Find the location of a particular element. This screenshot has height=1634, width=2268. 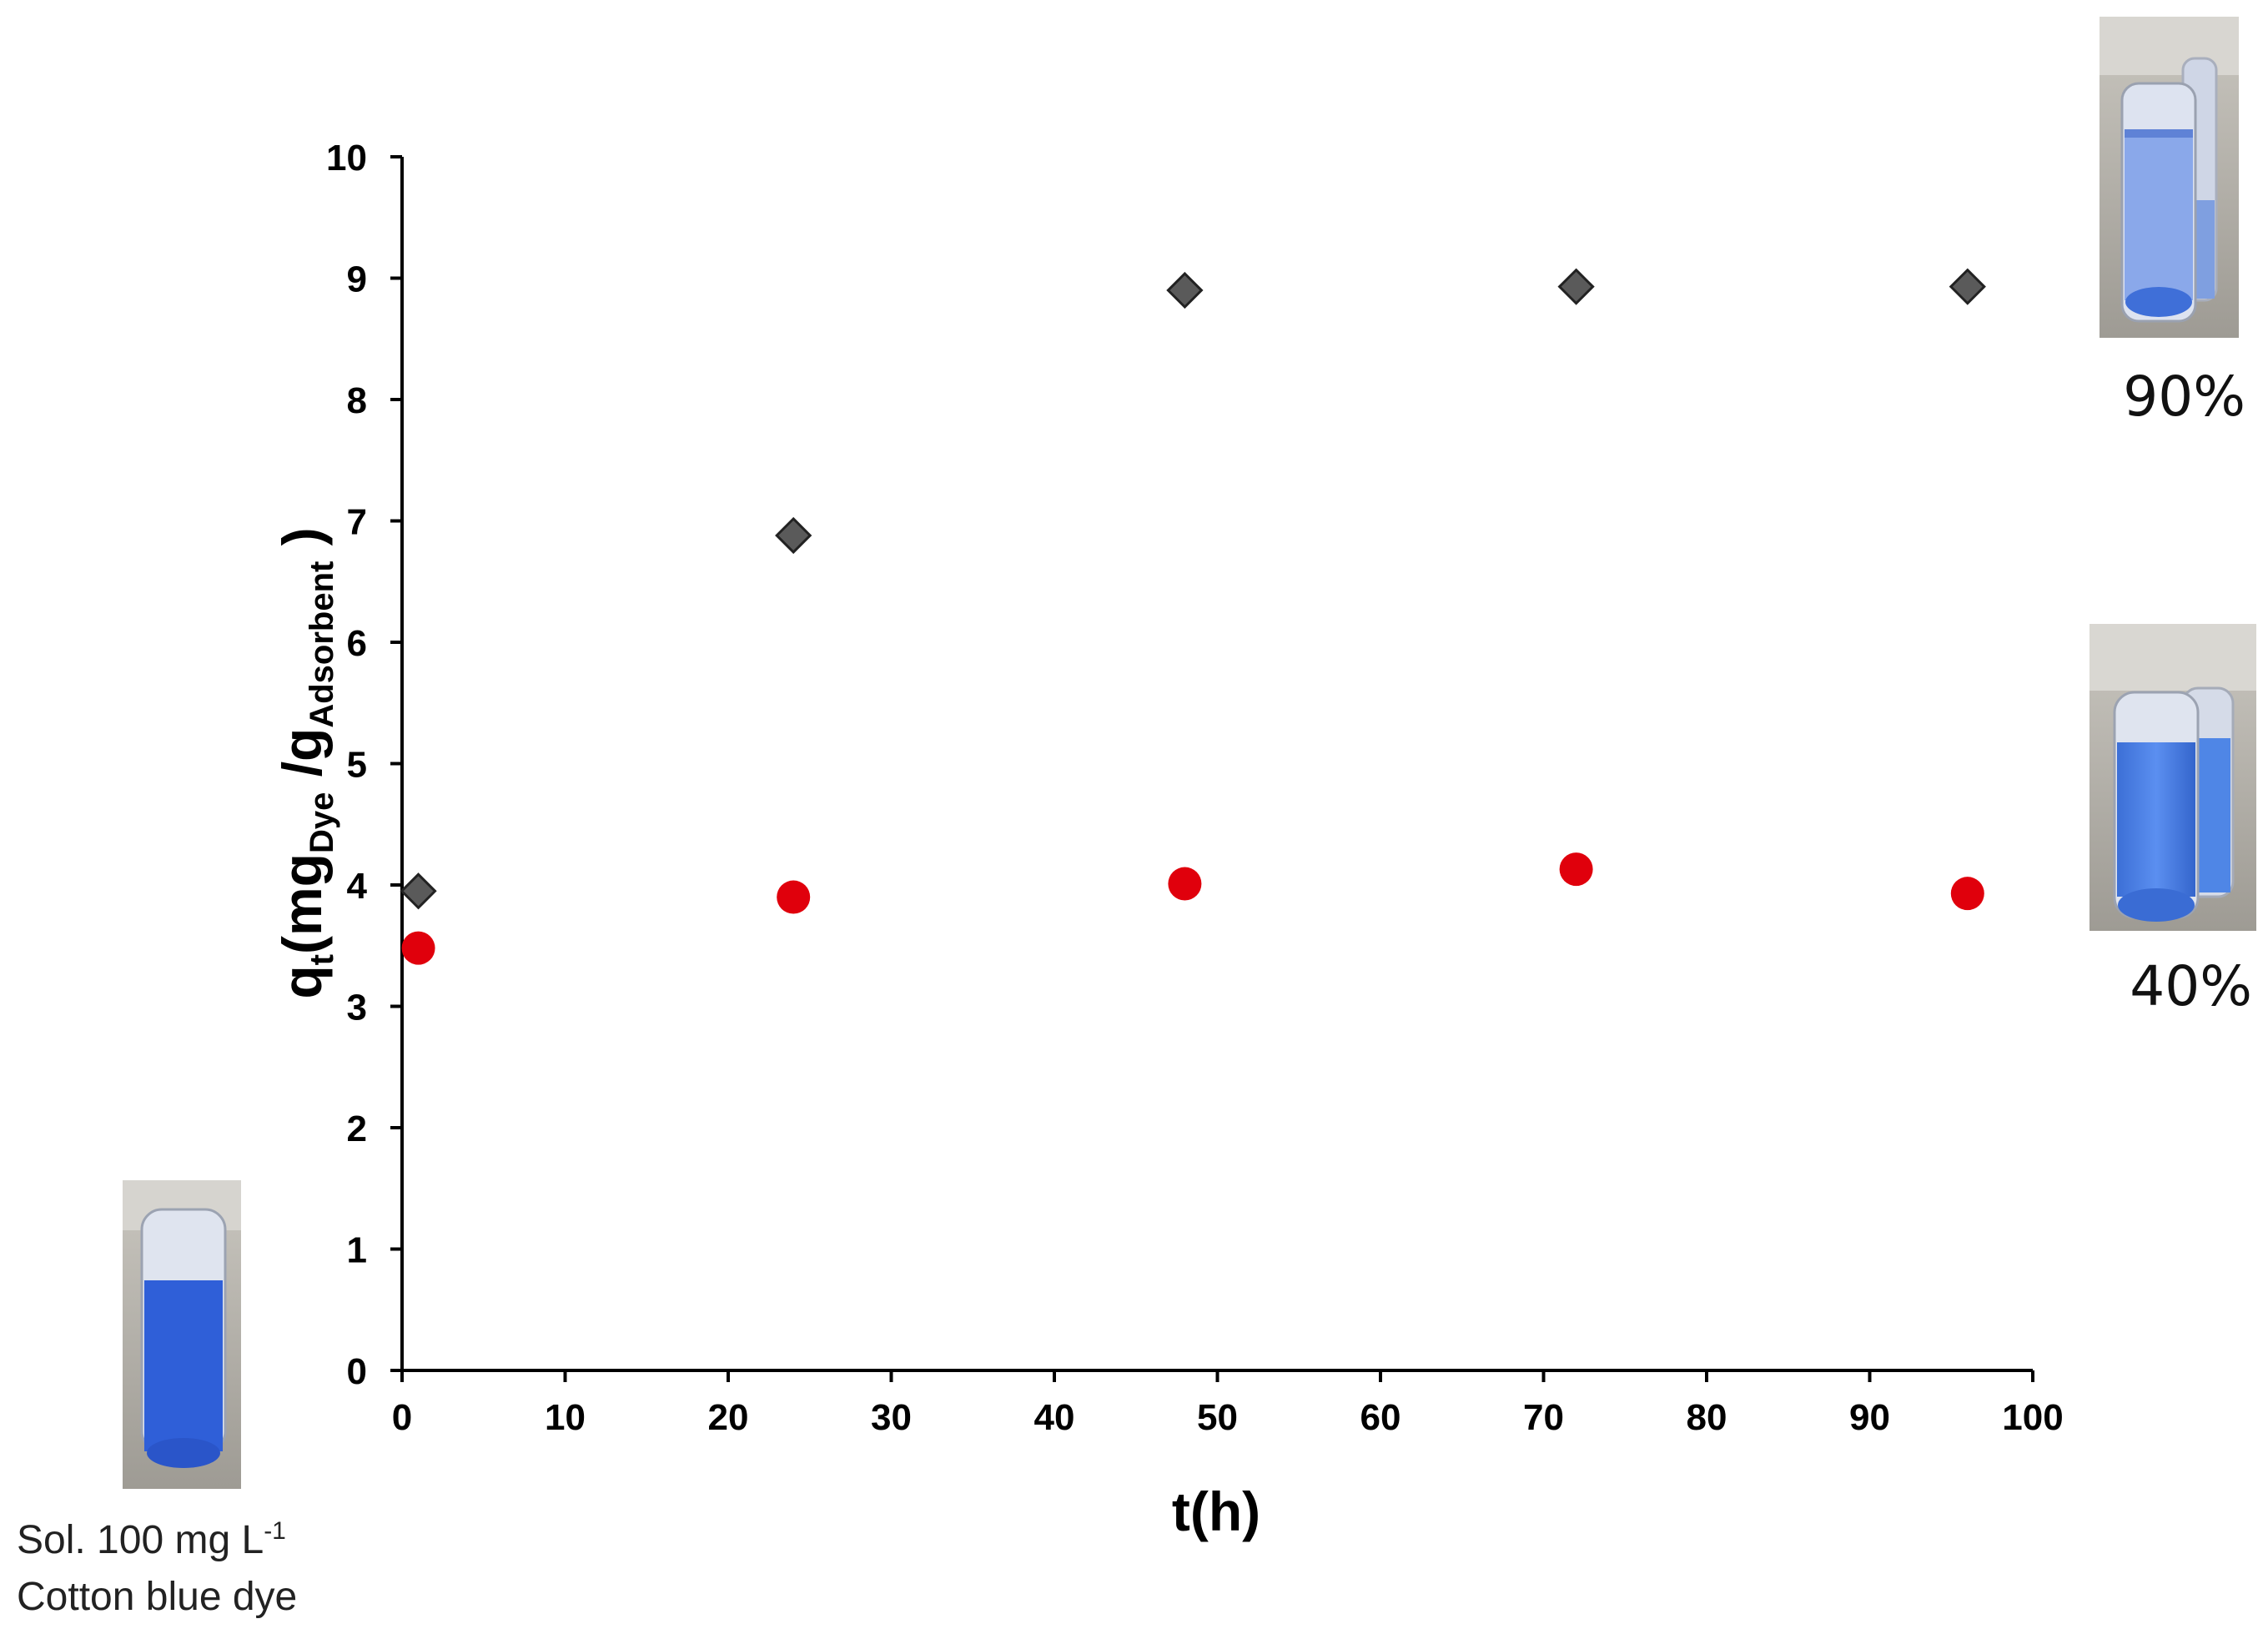

solution-caption-line1: Sol. 100 mg L-1 is located at coordinates (151, 1539).